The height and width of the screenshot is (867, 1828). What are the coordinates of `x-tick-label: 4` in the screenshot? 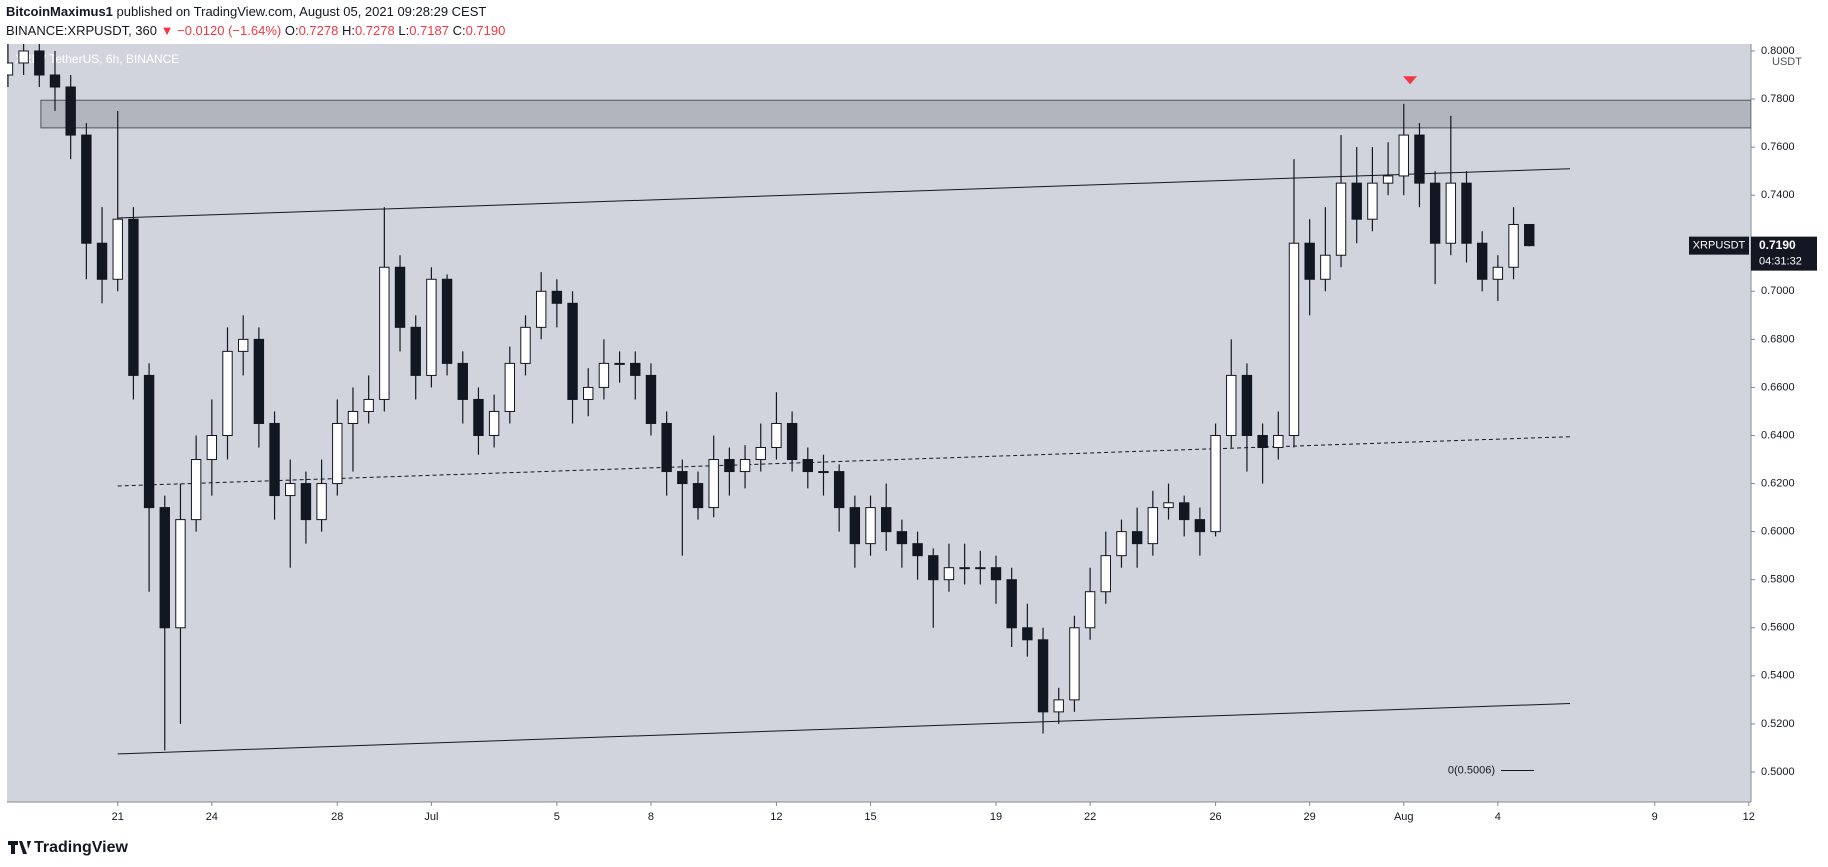 It's located at (1498, 817).